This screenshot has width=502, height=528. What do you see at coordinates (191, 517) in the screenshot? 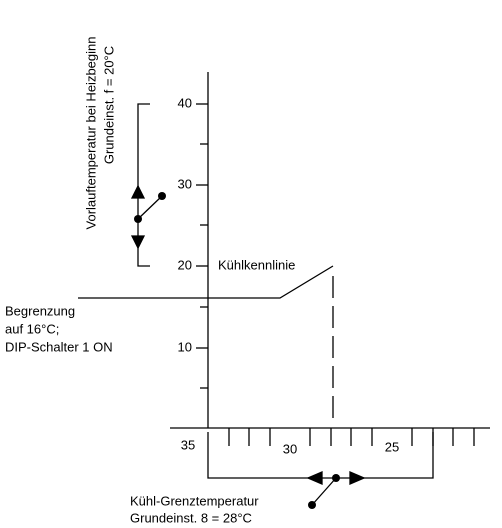
I see `x-setting: Grundeinst. 8 = 28°C` at bounding box center [191, 517].